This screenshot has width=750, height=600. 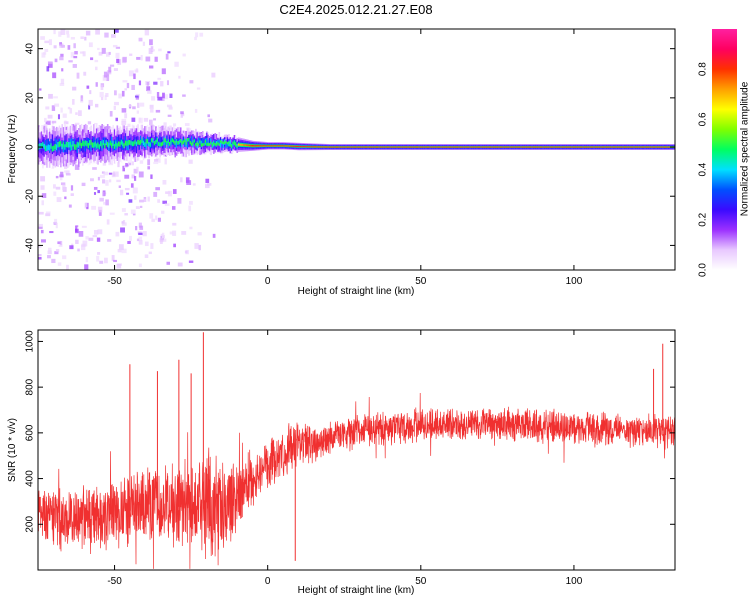 I want to click on snr-y-tick-label: 600, so click(x=30, y=432).